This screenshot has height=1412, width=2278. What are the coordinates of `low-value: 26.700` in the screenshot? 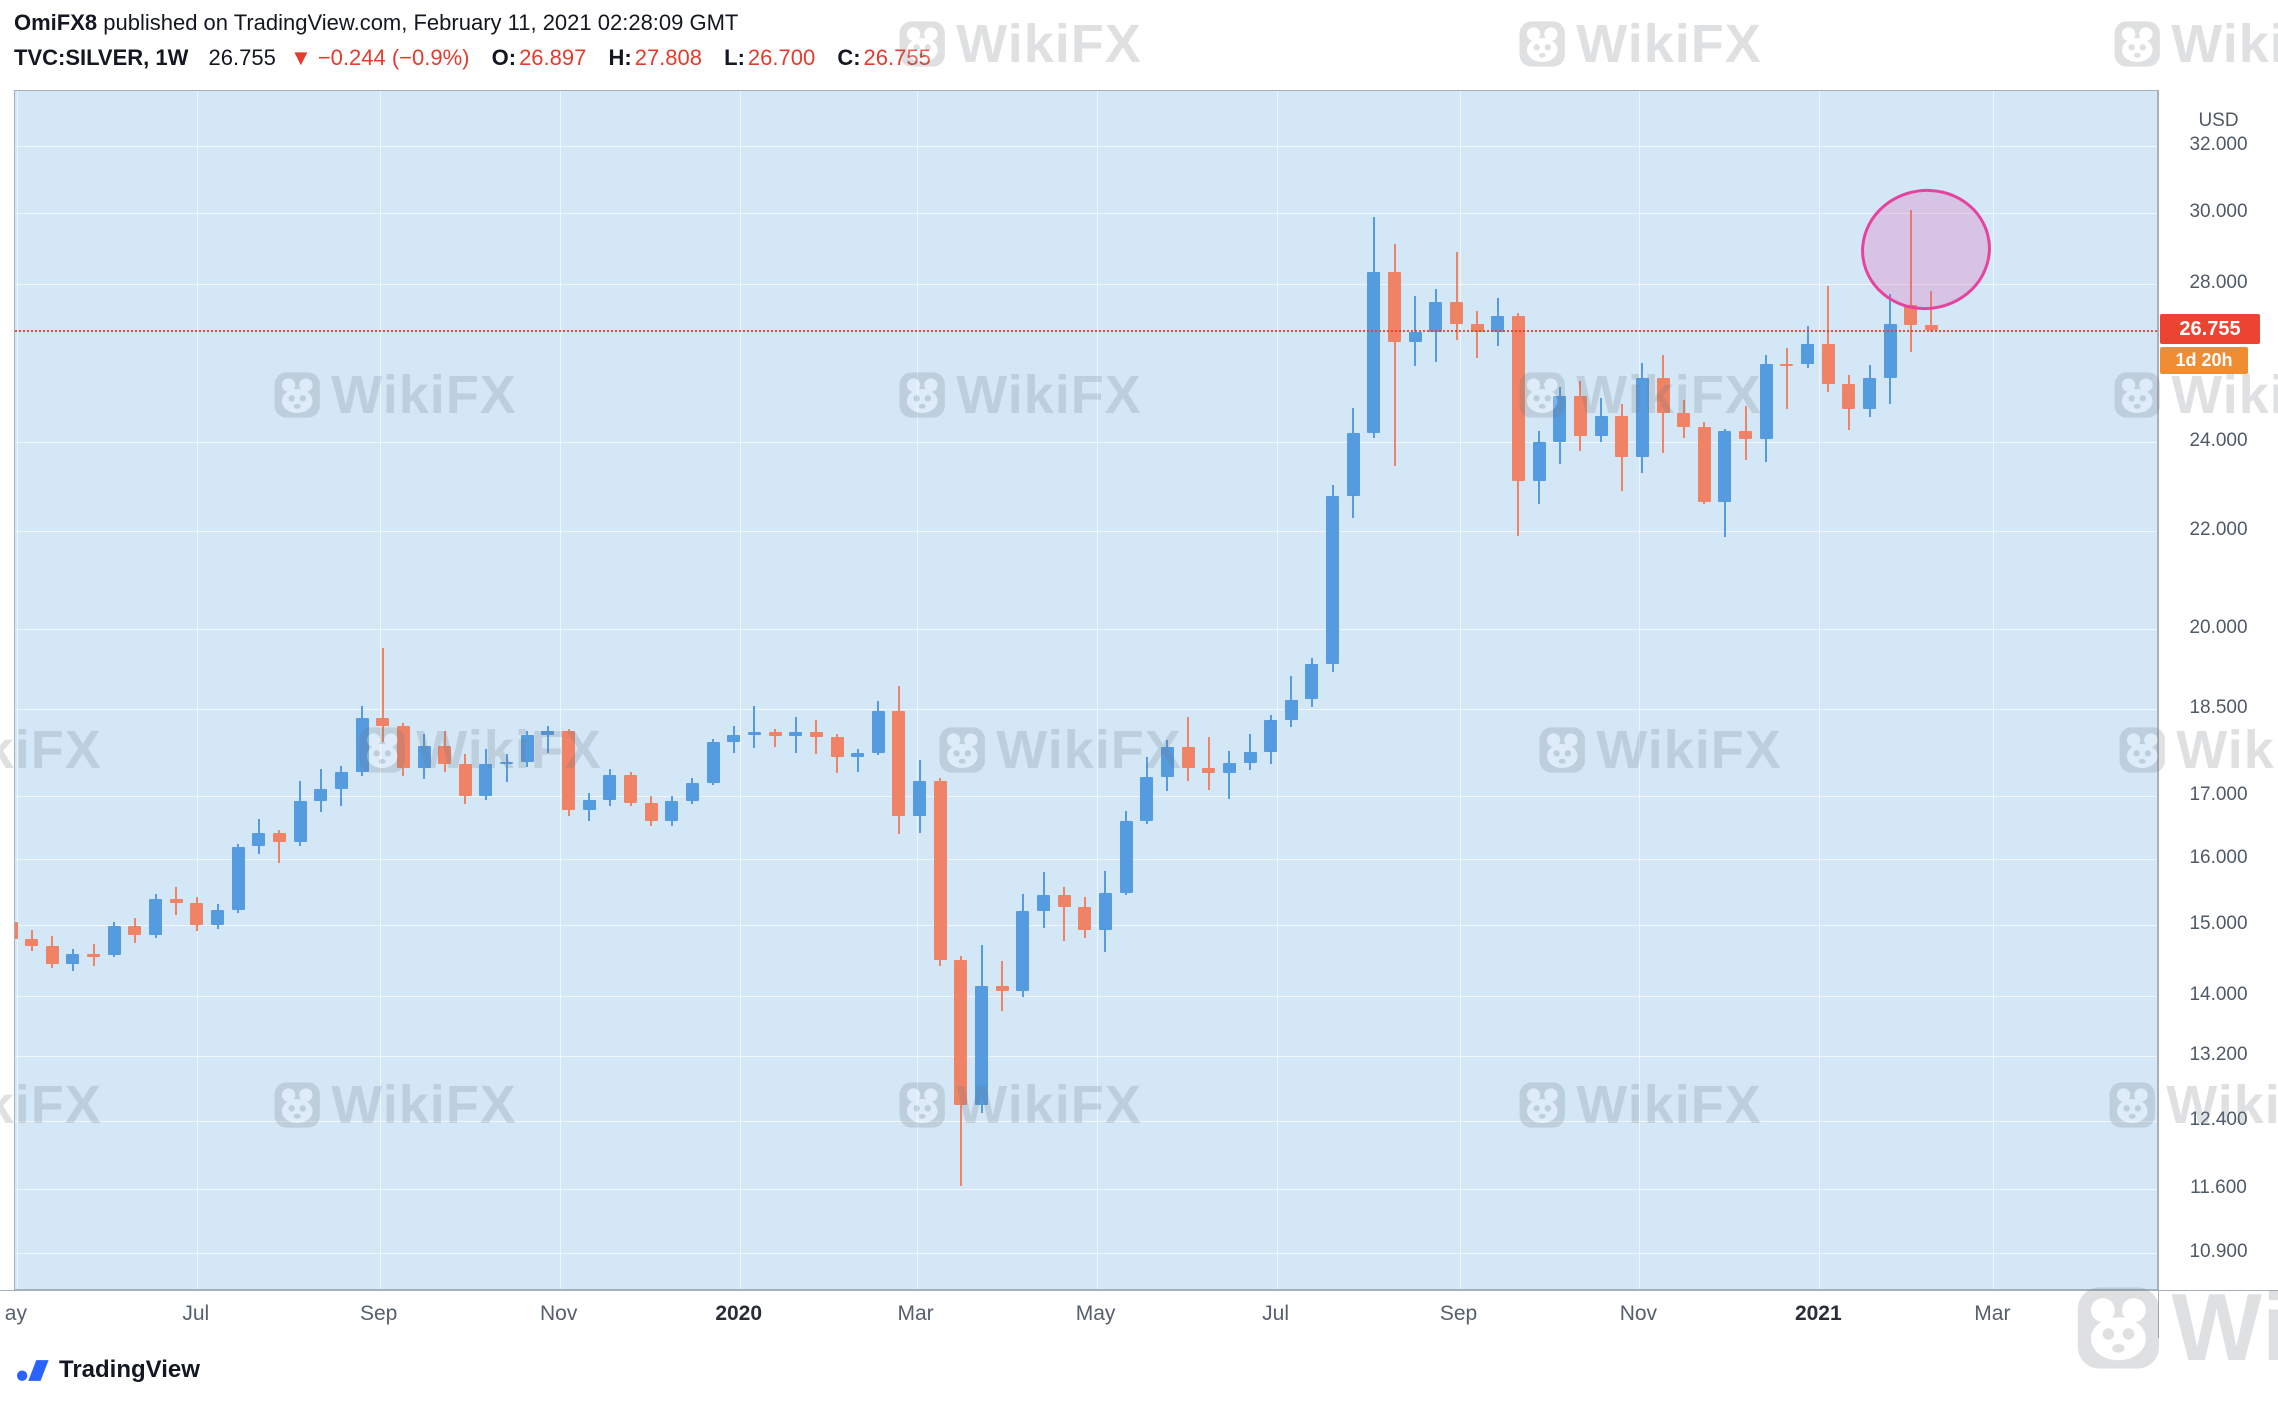 It's located at (781, 57).